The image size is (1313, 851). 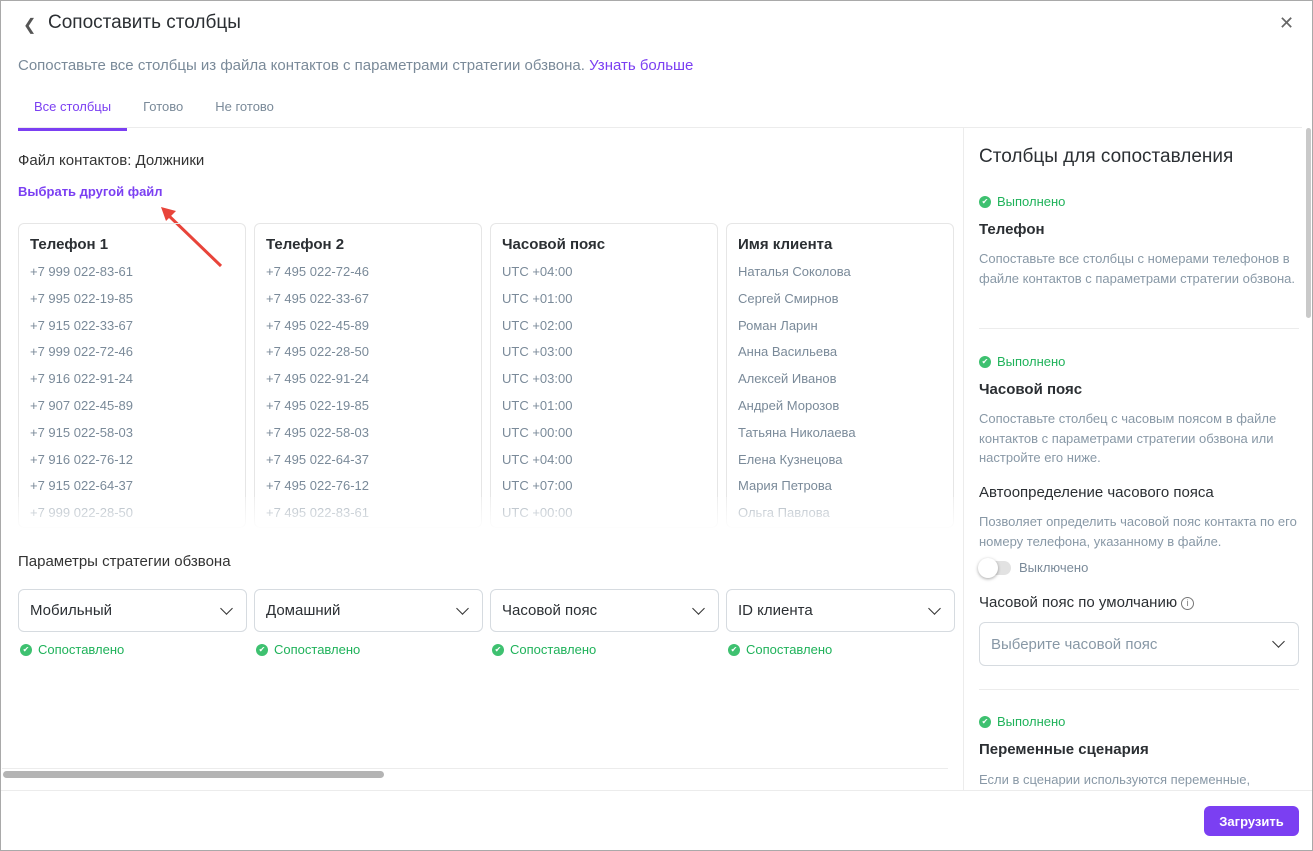 What do you see at coordinates (318, 486) in the screenshot?
I see `column-value: +7 495 022-76-12` at bounding box center [318, 486].